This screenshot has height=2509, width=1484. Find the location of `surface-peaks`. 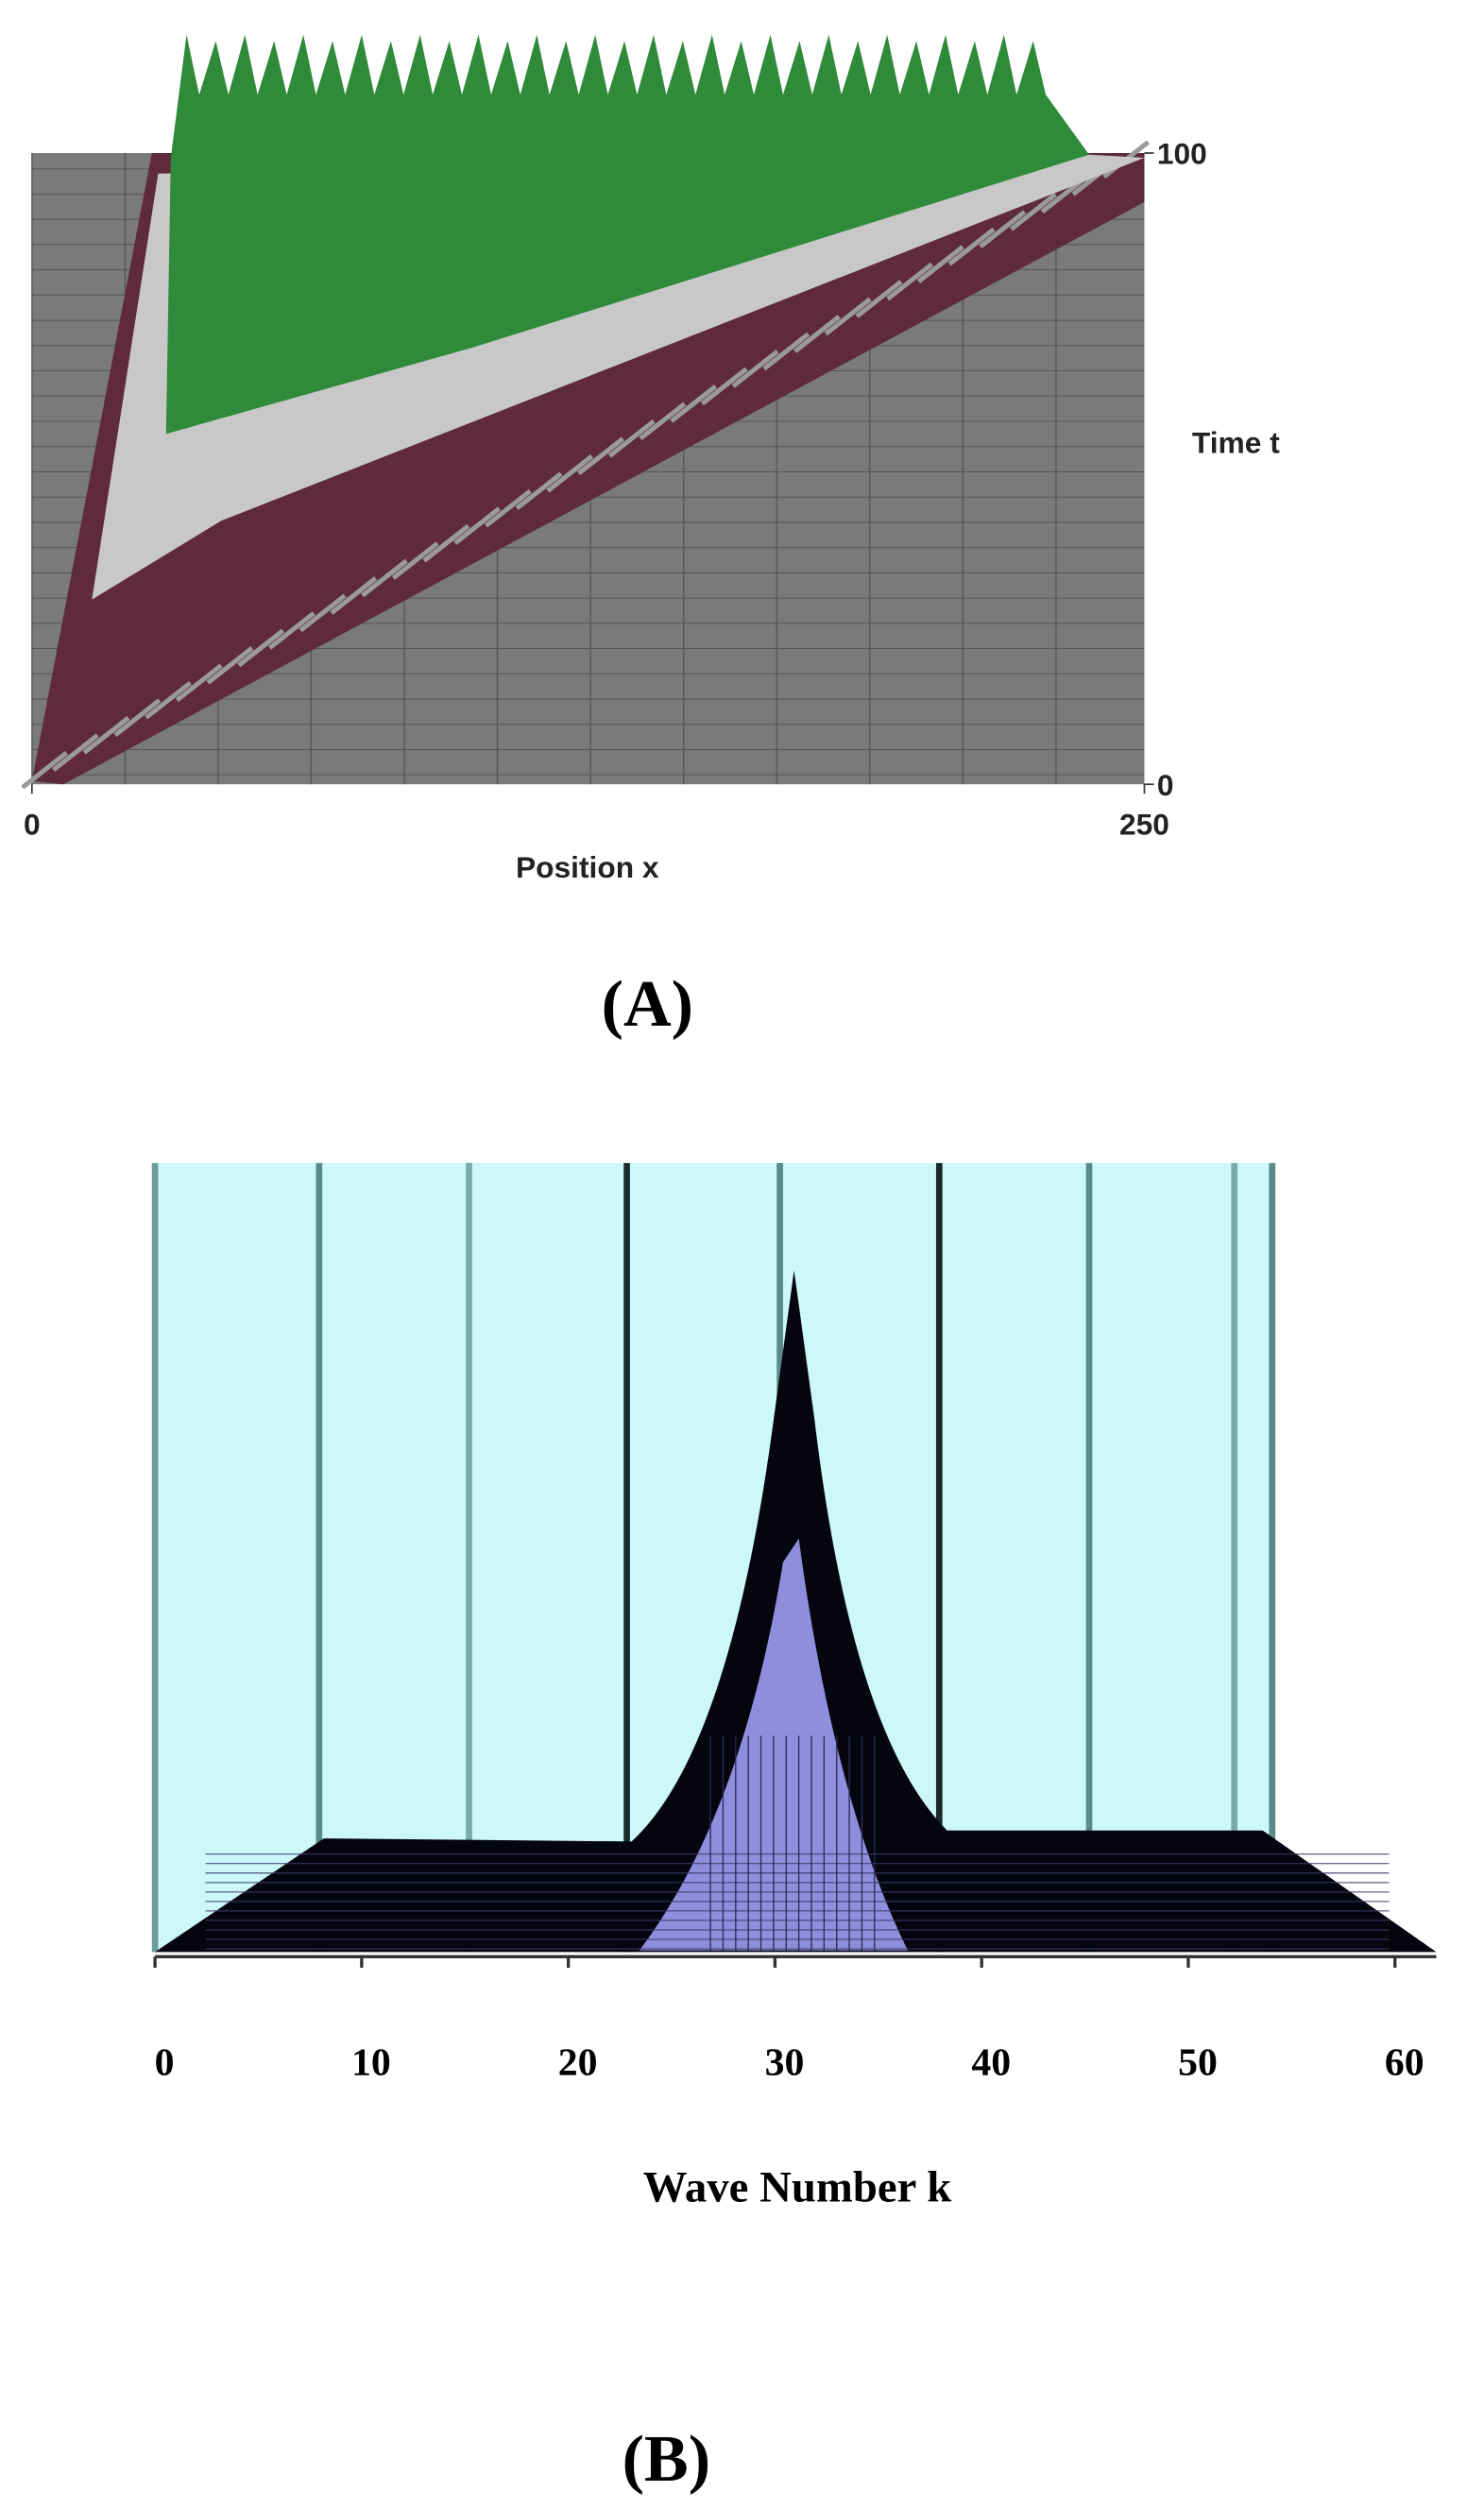

surface-peaks is located at coordinates (627, 234).